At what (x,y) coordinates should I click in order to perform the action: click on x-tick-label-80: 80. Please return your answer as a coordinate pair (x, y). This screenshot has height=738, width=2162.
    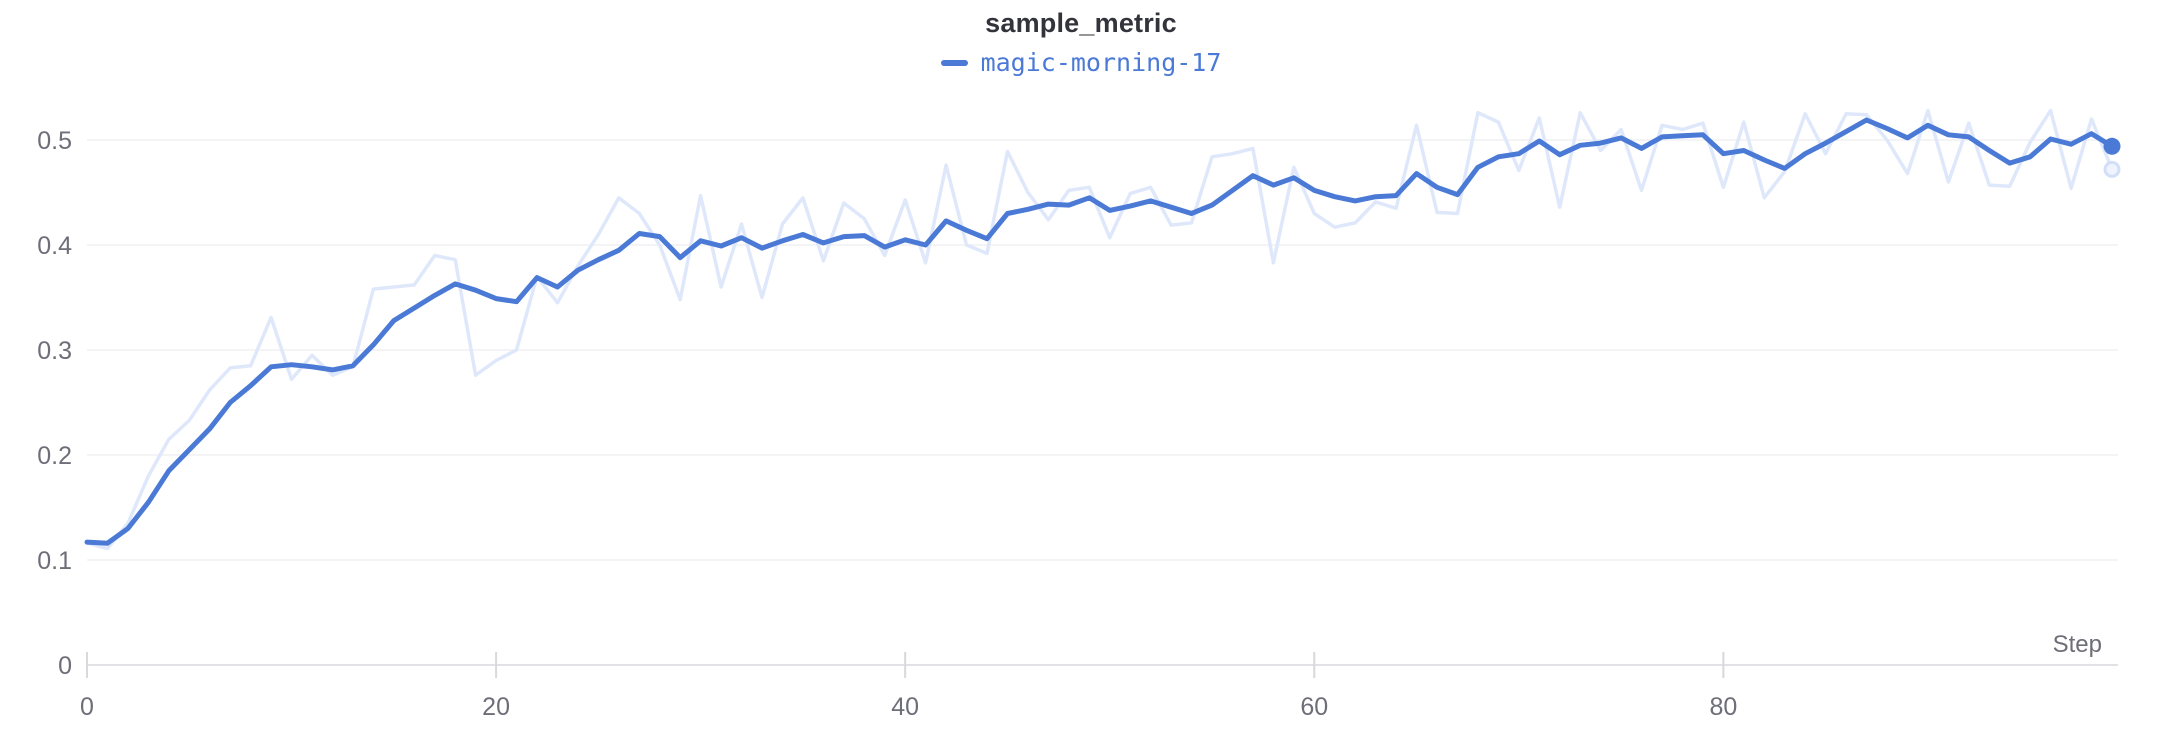
    Looking at the image, I should click on (1723, 707).